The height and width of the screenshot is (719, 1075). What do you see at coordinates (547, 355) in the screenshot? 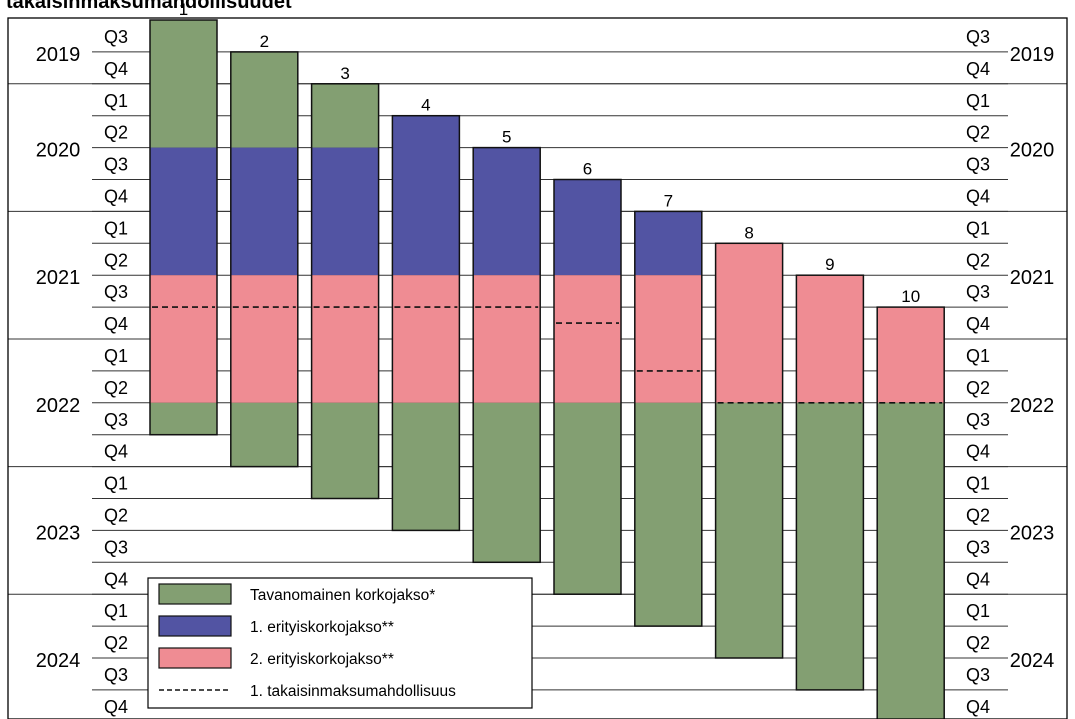
I see `repayment-lines` at bounding box center [547, 355].